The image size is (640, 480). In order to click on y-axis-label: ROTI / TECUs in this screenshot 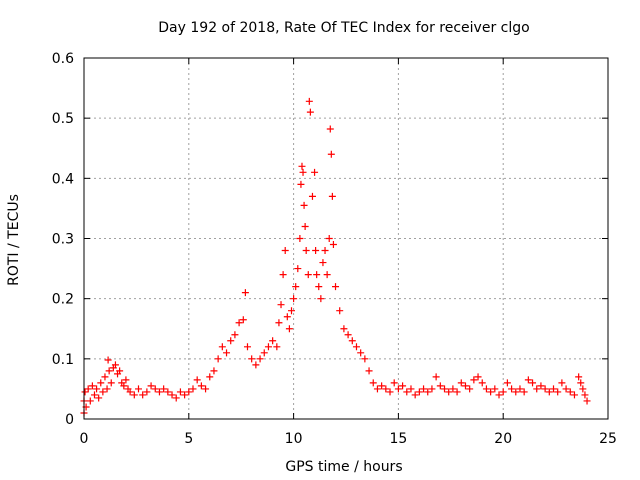, I will do `click(14, 240)`.